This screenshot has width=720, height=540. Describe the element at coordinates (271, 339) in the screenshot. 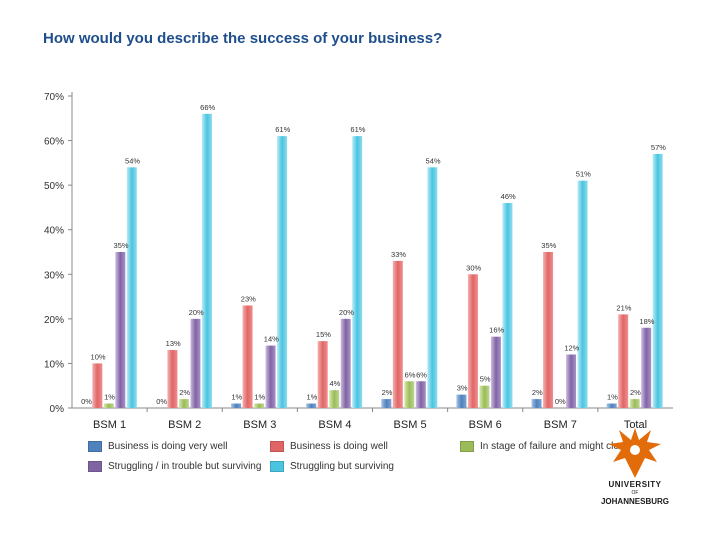

I see `data-label: 14%` at that location.